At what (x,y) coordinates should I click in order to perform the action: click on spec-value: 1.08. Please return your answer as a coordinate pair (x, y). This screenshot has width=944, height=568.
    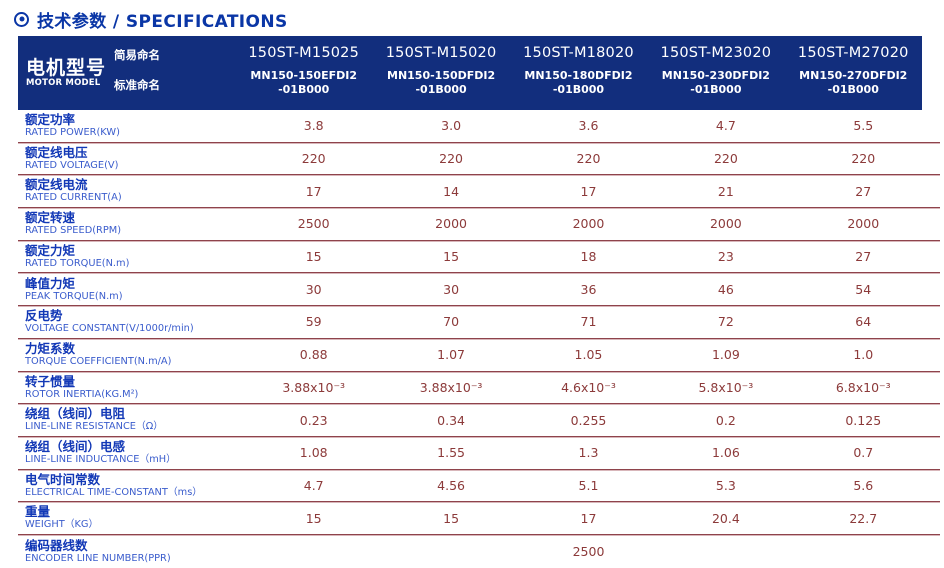
    Looking at the image, I should click on (313, 453).